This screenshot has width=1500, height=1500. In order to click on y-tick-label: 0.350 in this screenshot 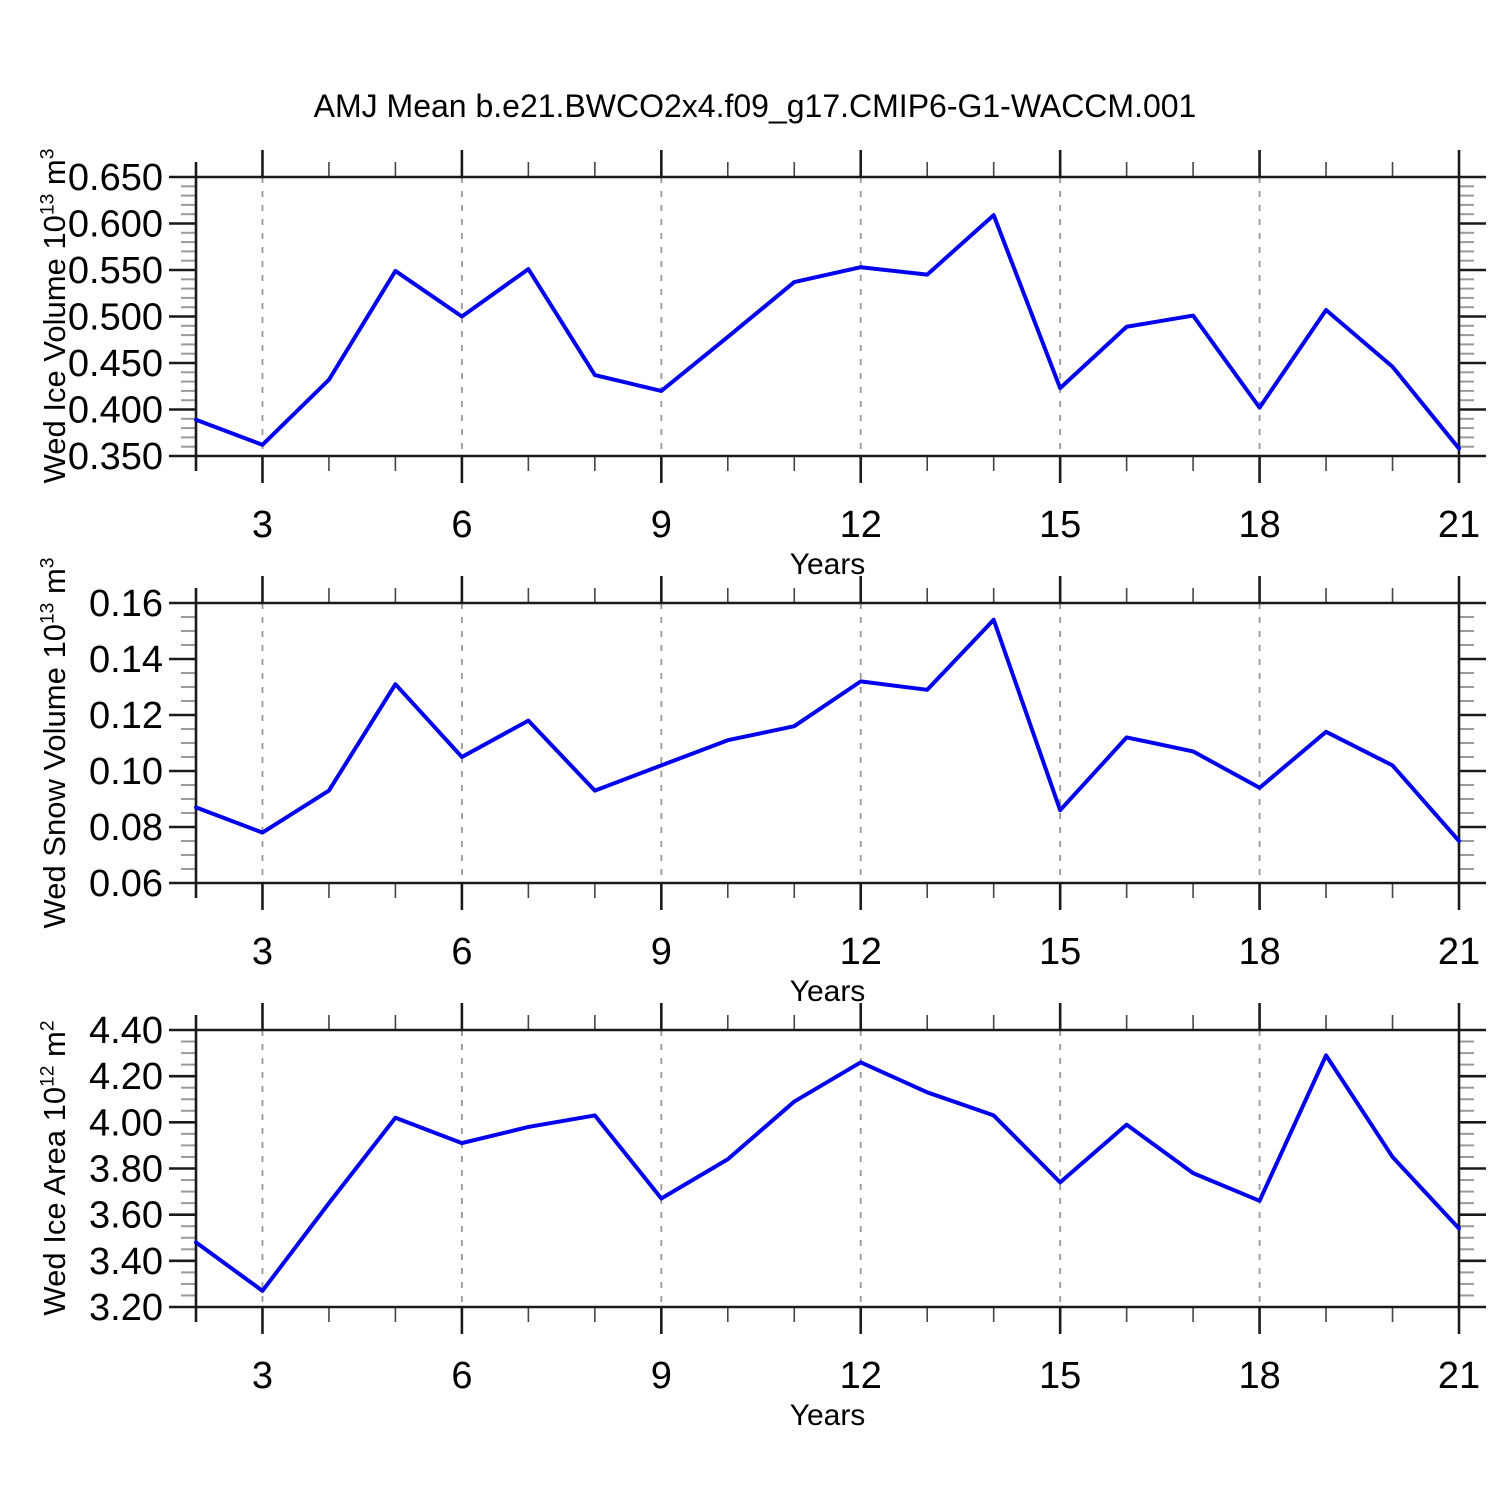, I will do `click(115, 457)`.